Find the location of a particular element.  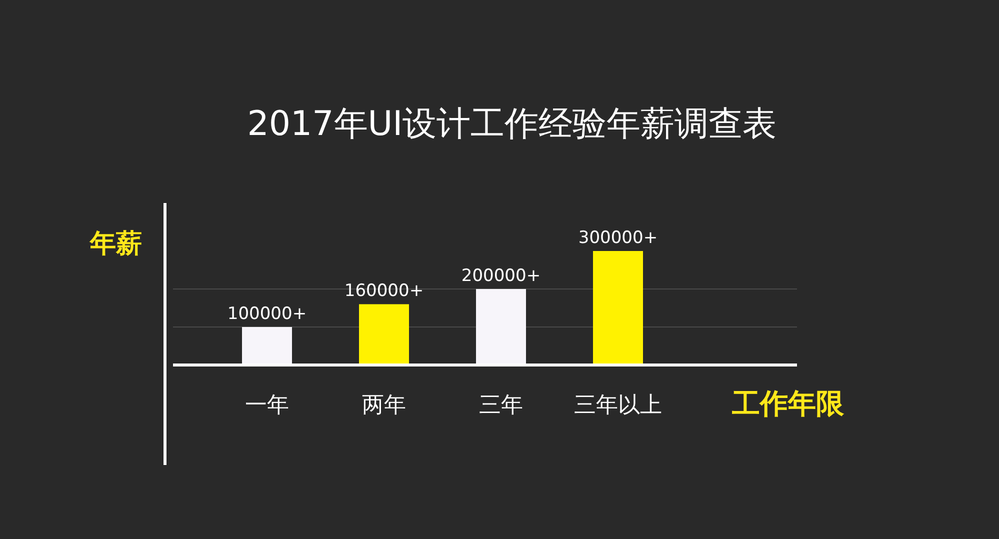

x-tick-label: 一年 is located at coordinates (267, 405).